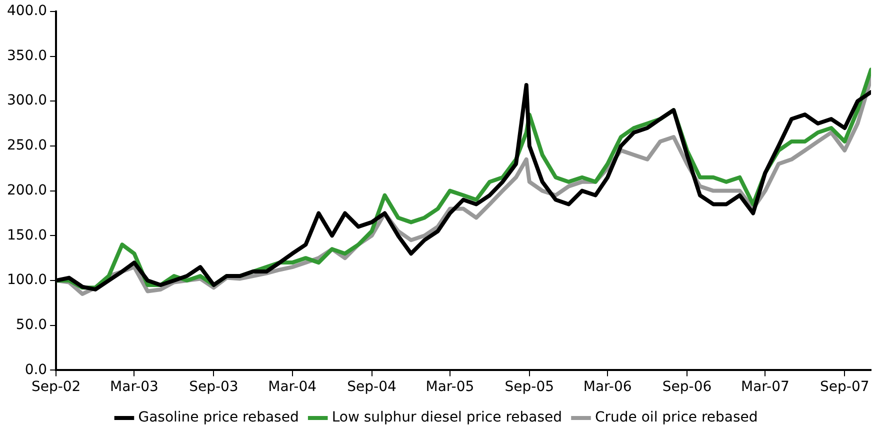 The image size is (879, 435). I want to click on y-tick-label: 400.0, so click(27, 11).